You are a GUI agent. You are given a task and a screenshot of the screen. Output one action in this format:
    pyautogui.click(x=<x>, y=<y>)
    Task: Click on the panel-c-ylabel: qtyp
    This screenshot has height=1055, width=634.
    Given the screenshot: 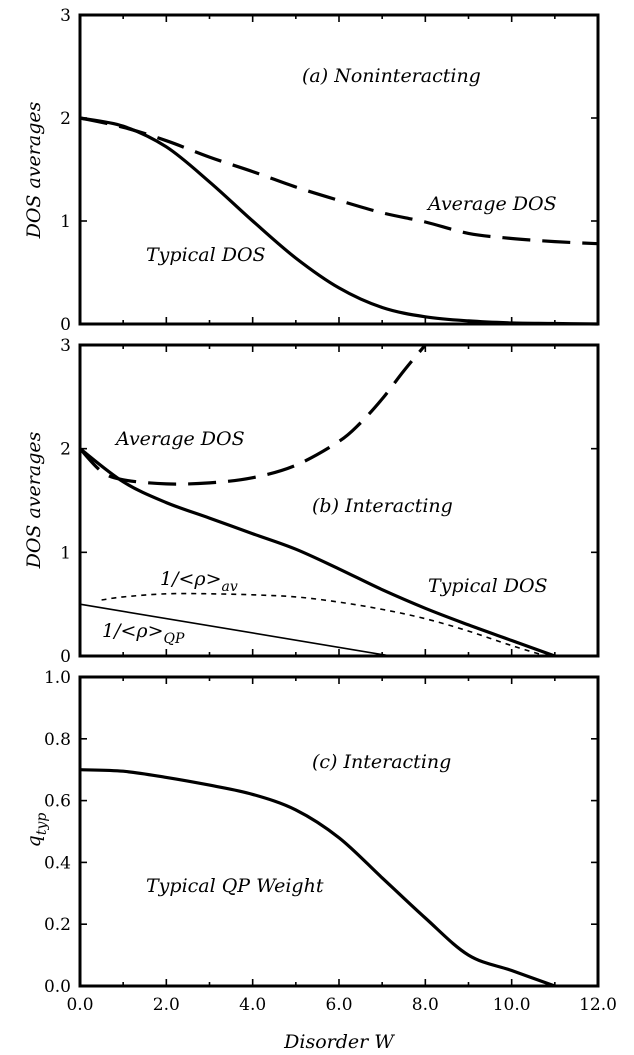 What is the action you would take?
    pyautogui.click(x=36, y=830)
    